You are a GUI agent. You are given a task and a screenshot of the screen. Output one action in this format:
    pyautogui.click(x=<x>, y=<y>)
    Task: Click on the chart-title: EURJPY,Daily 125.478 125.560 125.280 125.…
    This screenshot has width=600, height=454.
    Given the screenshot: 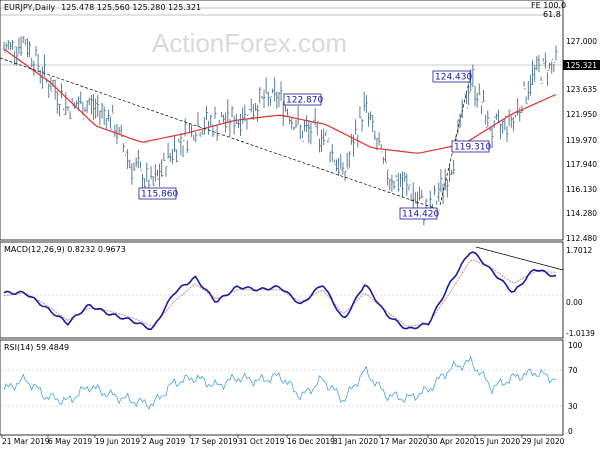 What is the action you would take?
    pyautogui.click(x=102, y=7)
    